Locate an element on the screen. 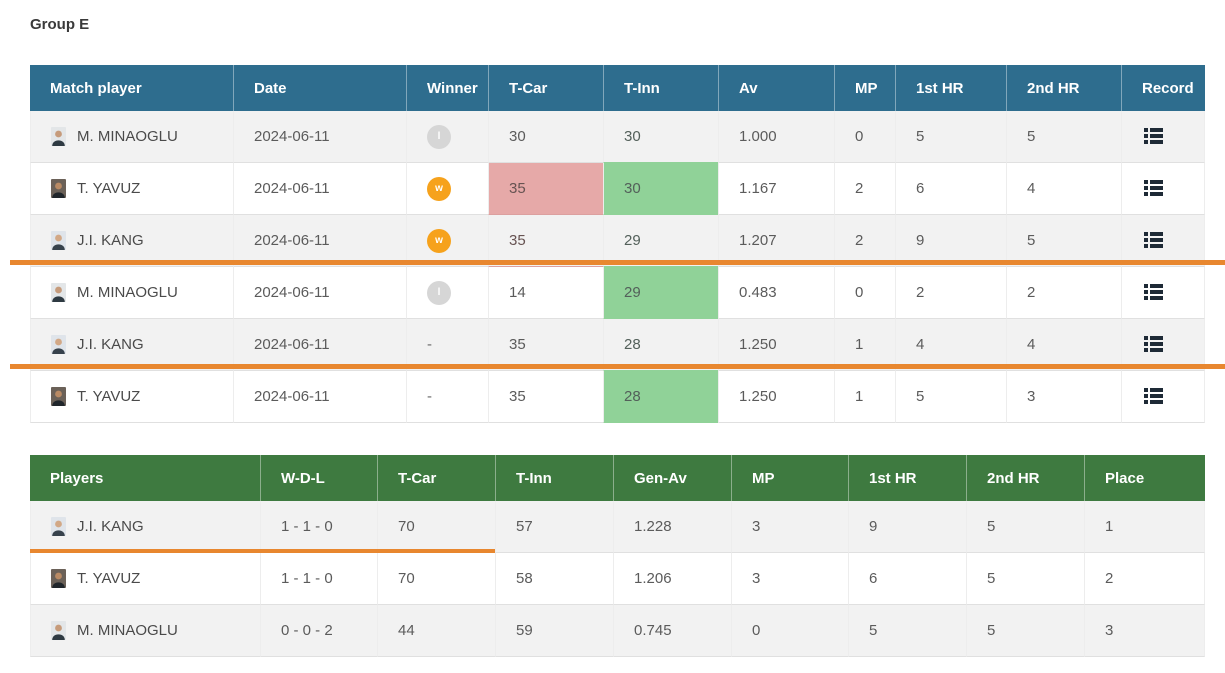  first-hr-cell: 6 is located at coordinates (907, 579).